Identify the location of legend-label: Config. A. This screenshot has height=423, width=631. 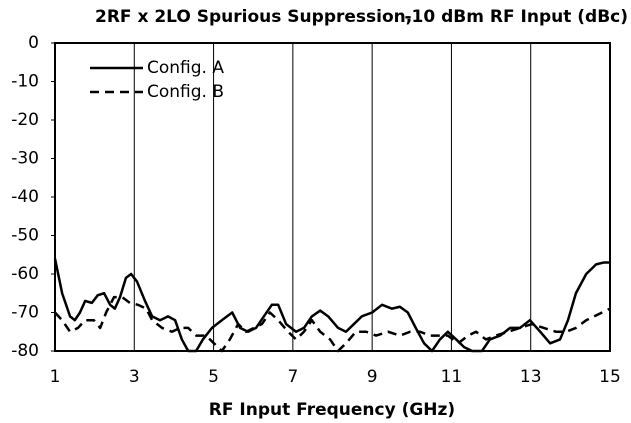
(185, 68).